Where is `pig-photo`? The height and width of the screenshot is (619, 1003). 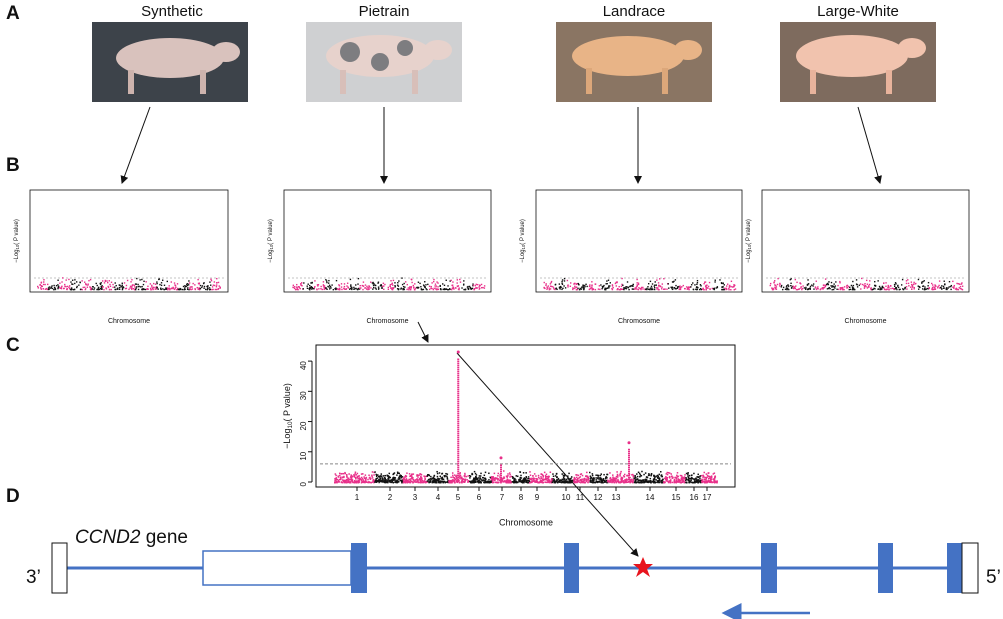
pig-photo is located at coordinates (384, 62).